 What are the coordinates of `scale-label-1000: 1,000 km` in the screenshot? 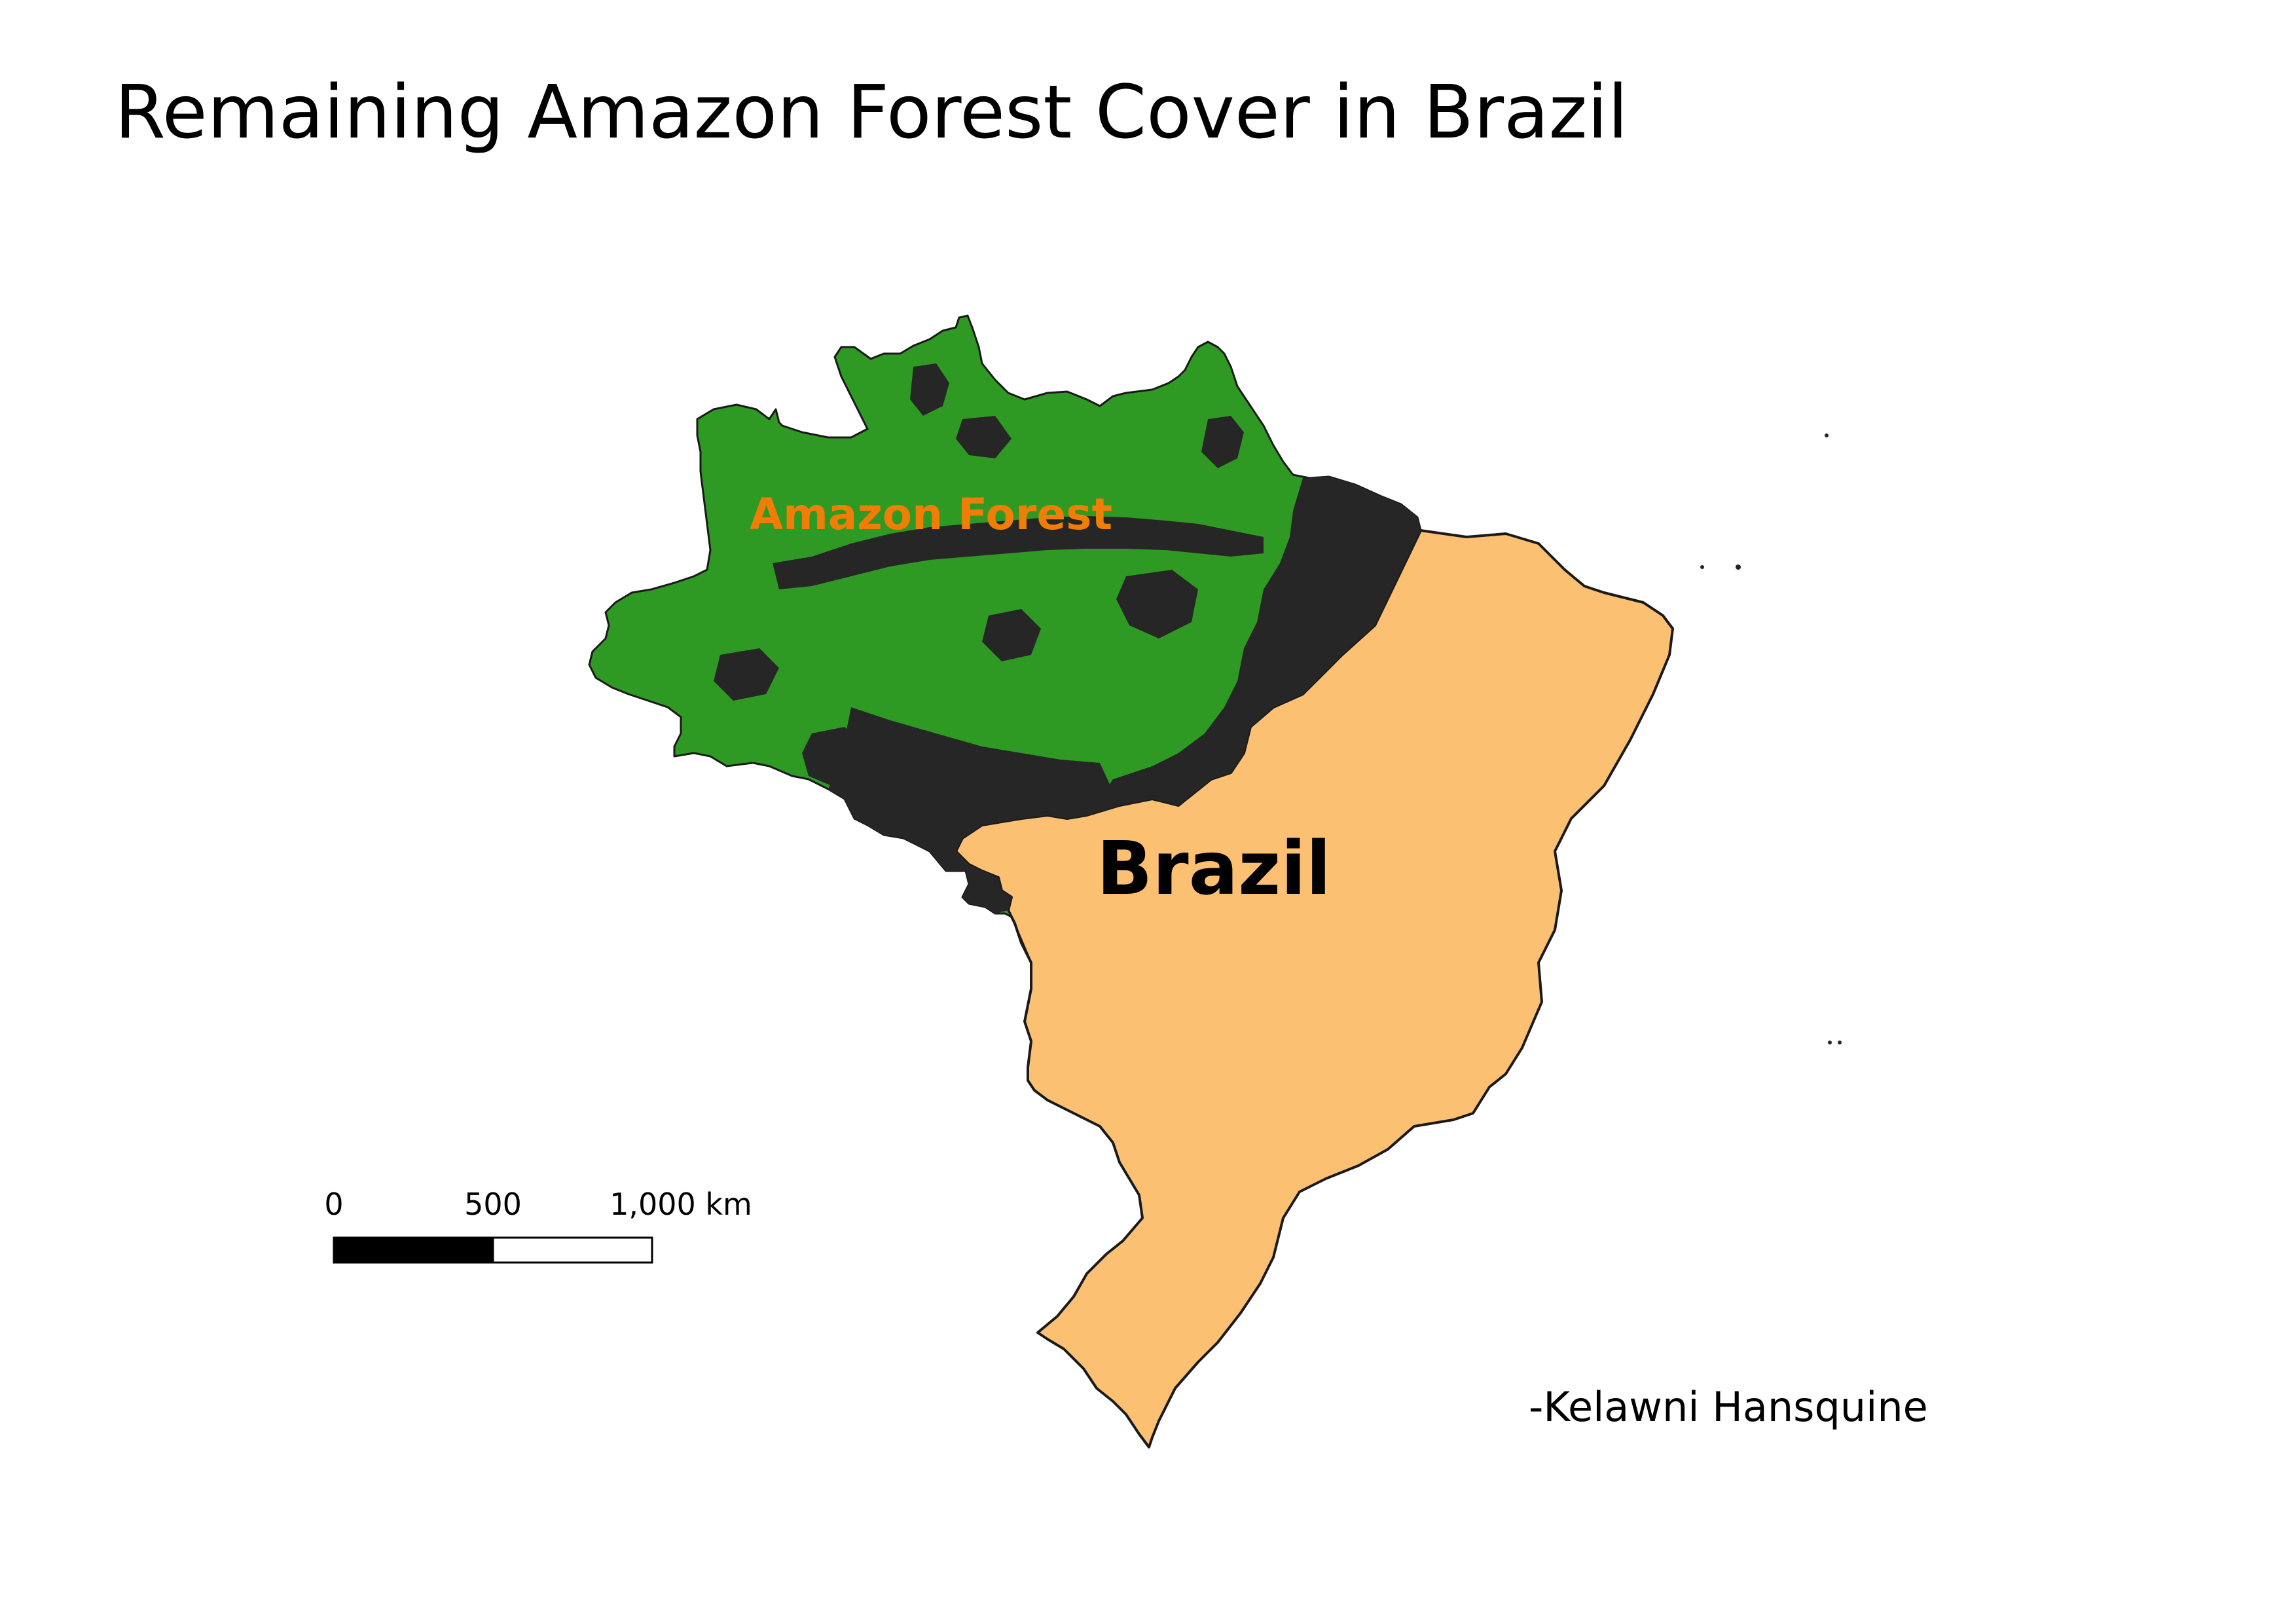 It's located at (681, 1204).